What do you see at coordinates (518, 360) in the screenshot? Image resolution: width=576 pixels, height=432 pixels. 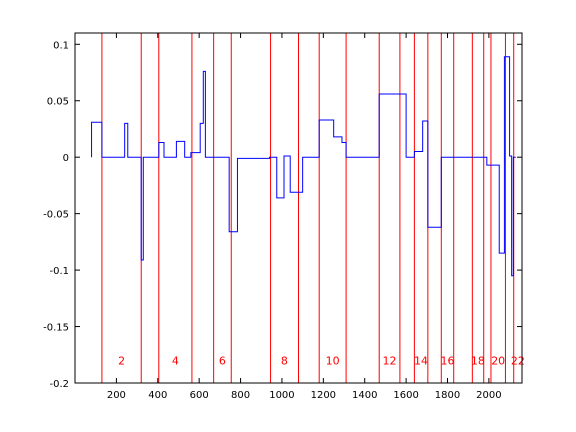 I see `segment-label: 22` at bounding box center [518, 360].